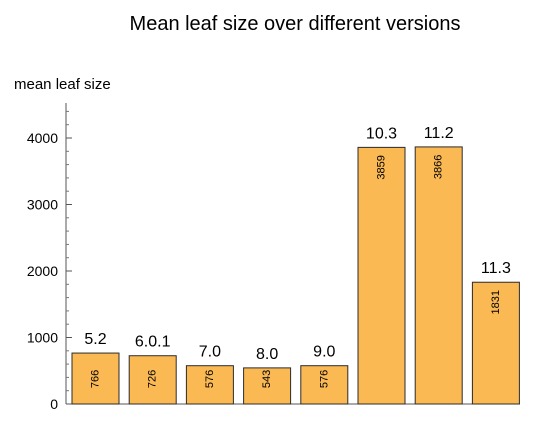 The height and width of the screenshot is (424, 540). What do you see at coordinates (42, 205) in the screenshot?
I see `y-tick-label: 3000` at bounding box center [42, 205].